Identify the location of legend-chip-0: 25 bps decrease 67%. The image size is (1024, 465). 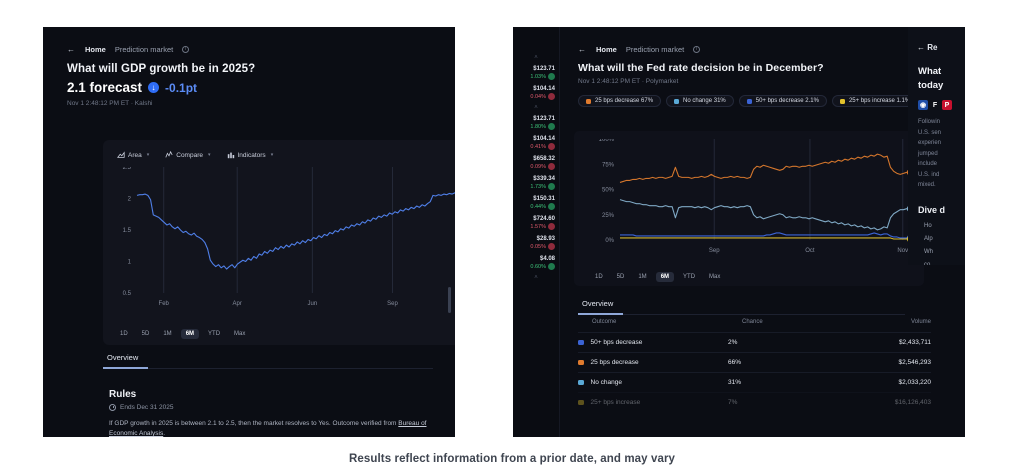
(620, 101).